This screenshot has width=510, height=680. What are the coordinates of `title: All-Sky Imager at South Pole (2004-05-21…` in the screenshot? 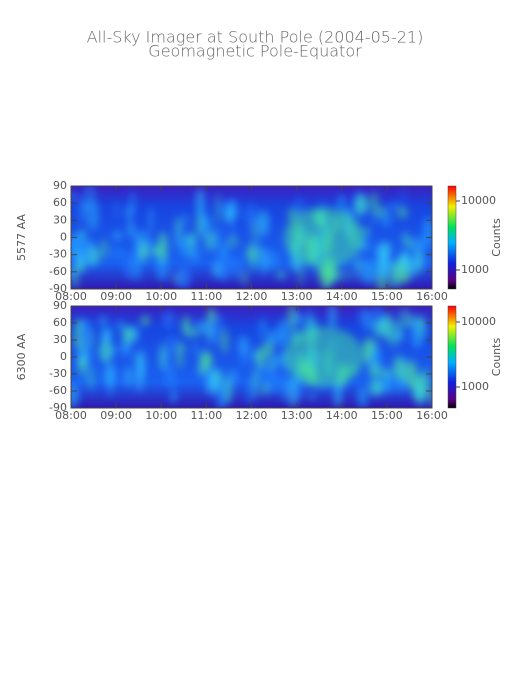 It's located at (255, 37).